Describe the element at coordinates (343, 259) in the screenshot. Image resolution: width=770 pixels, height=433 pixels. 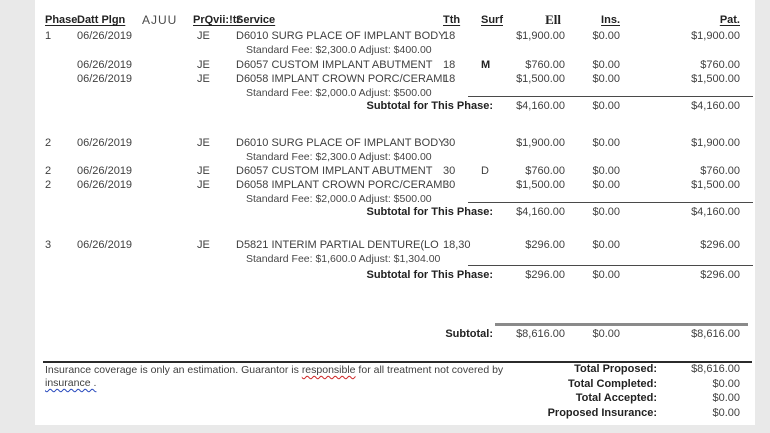
I see `standard-fee-note: Standard Fee: $1,600.0 Adjust: $1,304.00` at that location.